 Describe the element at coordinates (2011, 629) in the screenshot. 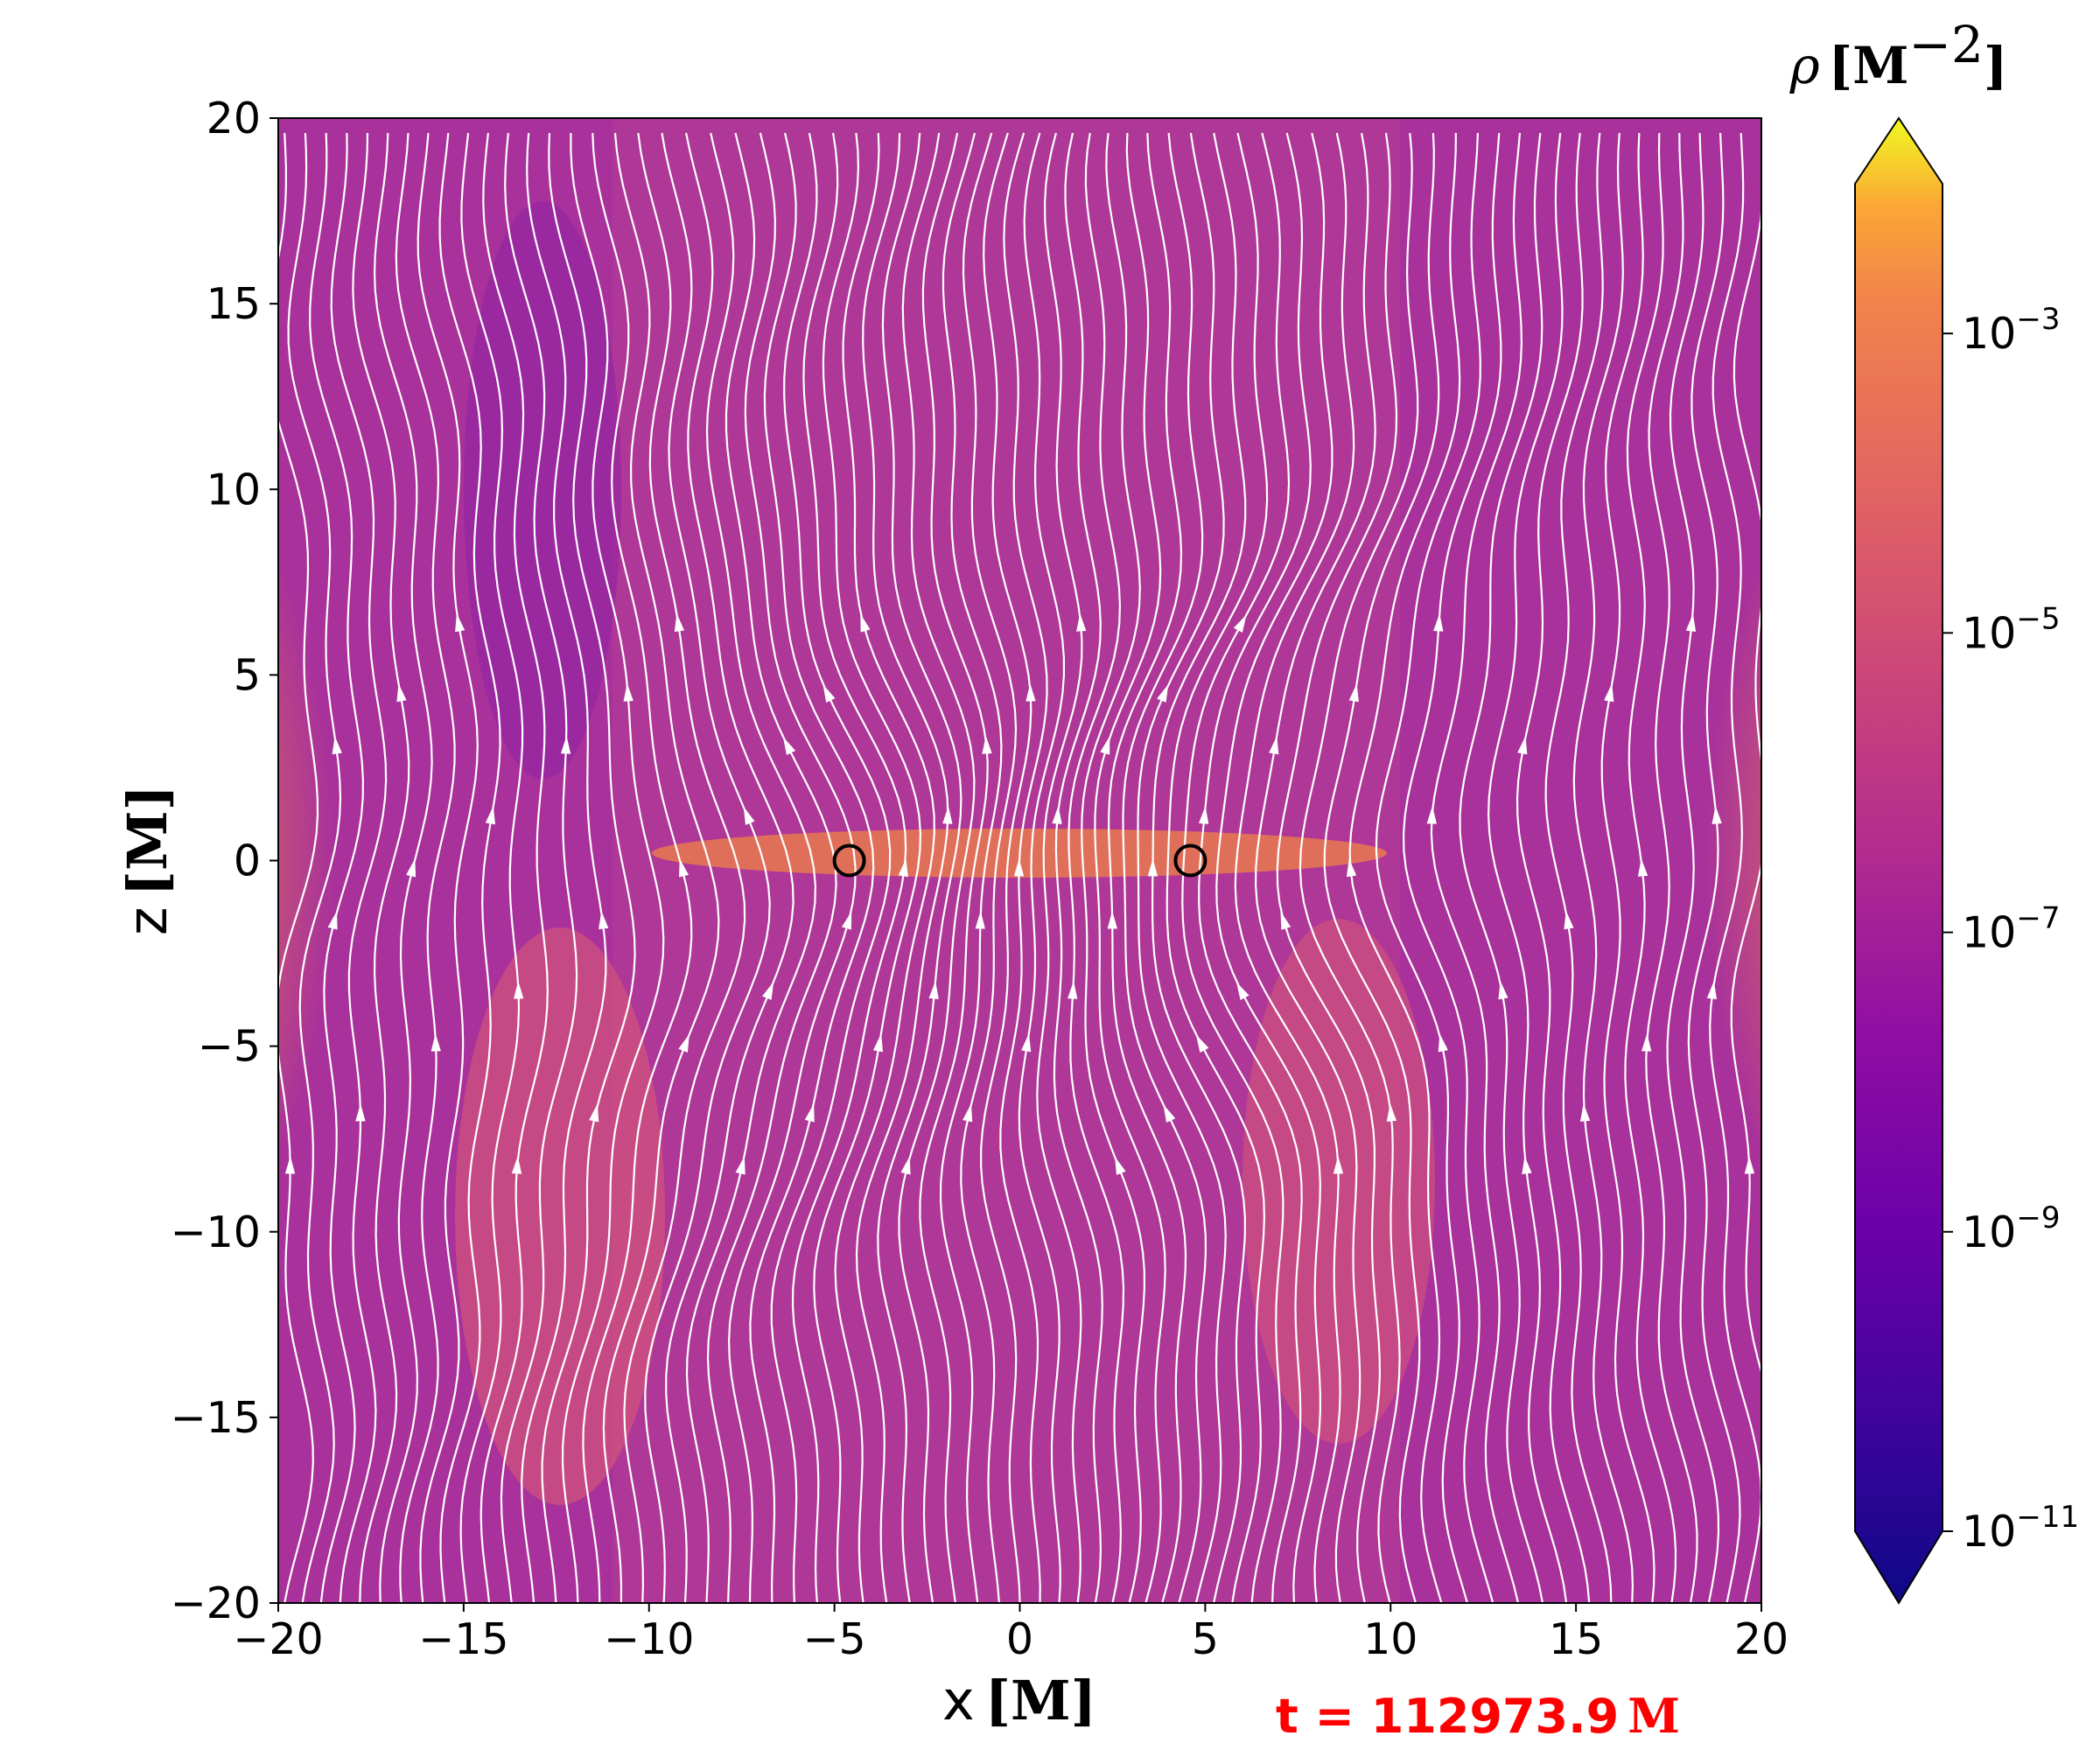

I see `colorbar-tick-label: 10⁻⁵` at that location.